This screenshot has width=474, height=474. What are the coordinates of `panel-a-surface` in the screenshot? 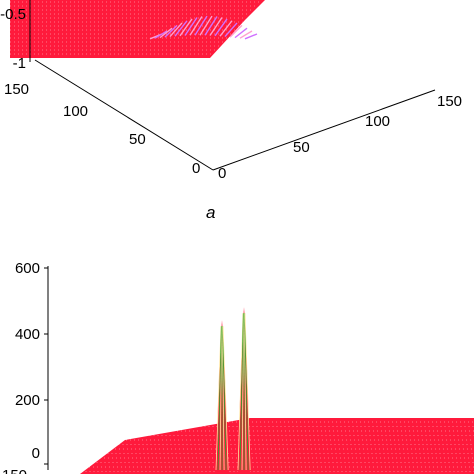 It's located at (137, 29).